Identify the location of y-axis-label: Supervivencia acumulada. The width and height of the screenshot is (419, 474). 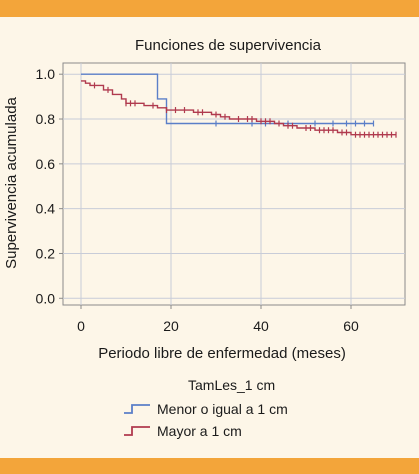
(11, 182).